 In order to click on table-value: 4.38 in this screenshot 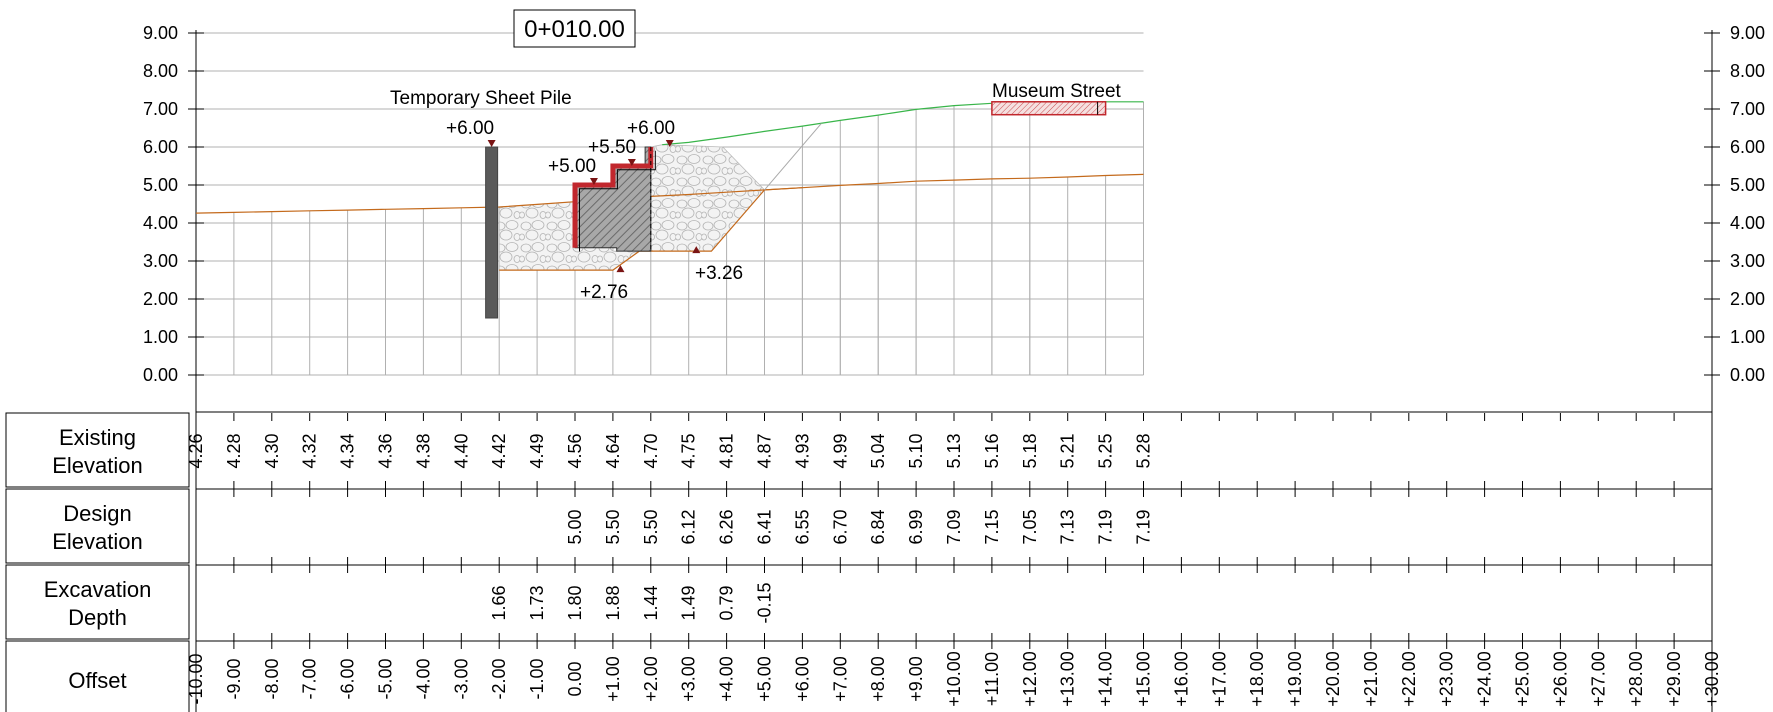, I will do `click(423, 450)`.